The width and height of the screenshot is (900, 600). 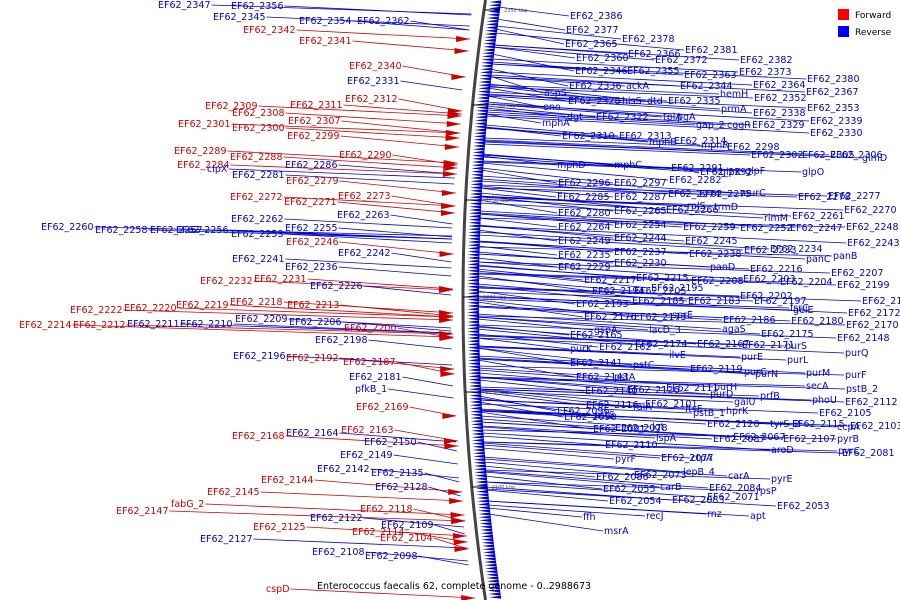 I want to click on gene-label: EF62_2120, so click(x=733, y=424).